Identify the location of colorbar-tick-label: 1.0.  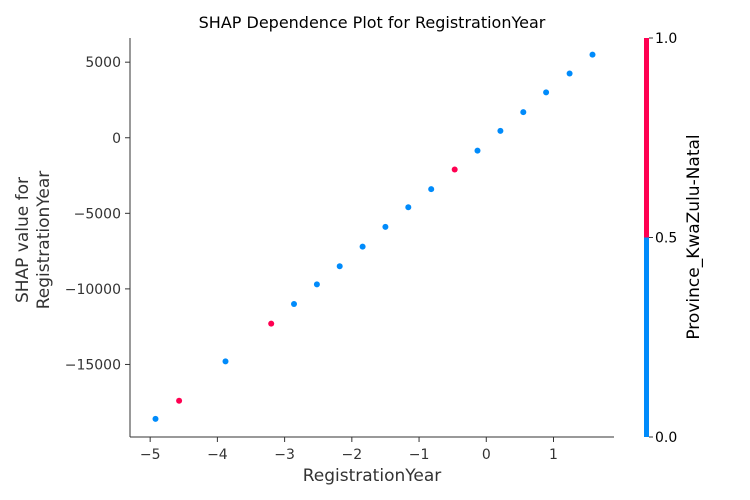
(666, 39).